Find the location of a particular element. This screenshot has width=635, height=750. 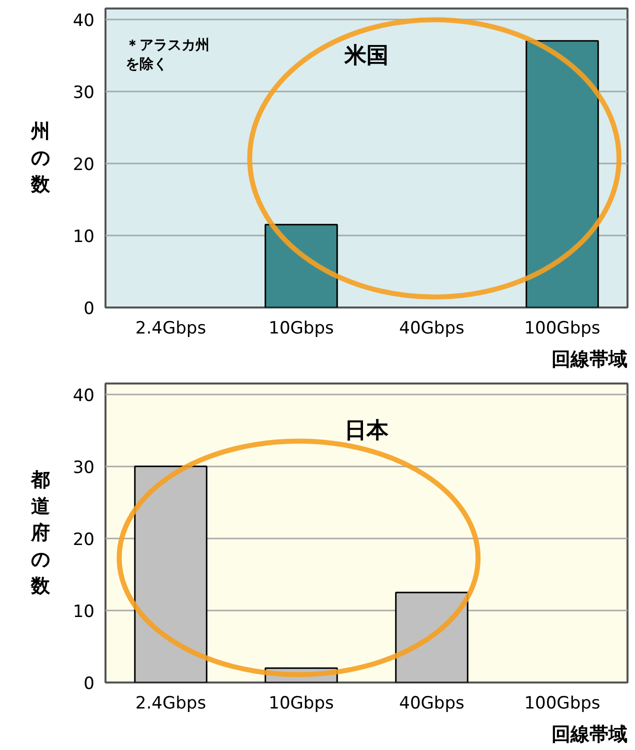

annotation: ＊アラスカ州を除く is located at coordinates (168, 55).